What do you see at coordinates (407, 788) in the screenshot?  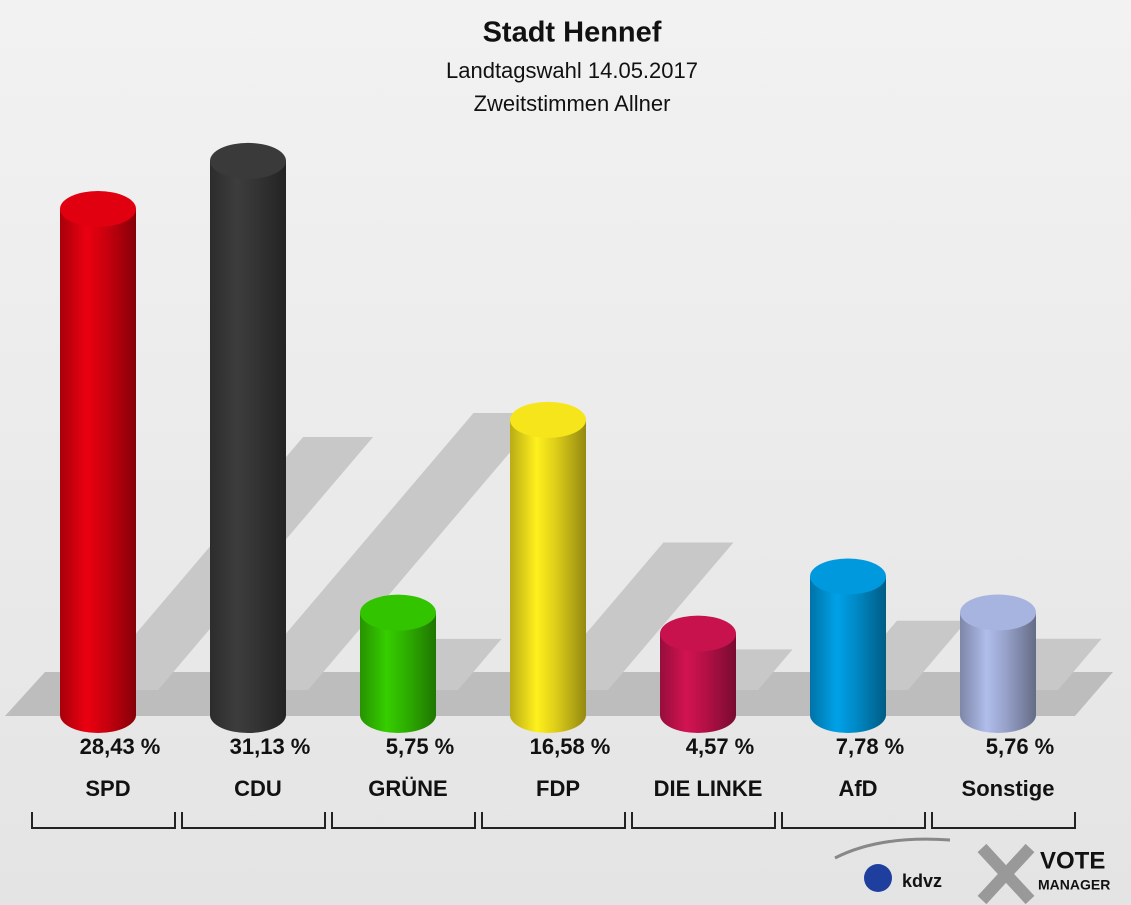 I see `x-tick-label: GRÜNE` at bounding box center [407, 788].